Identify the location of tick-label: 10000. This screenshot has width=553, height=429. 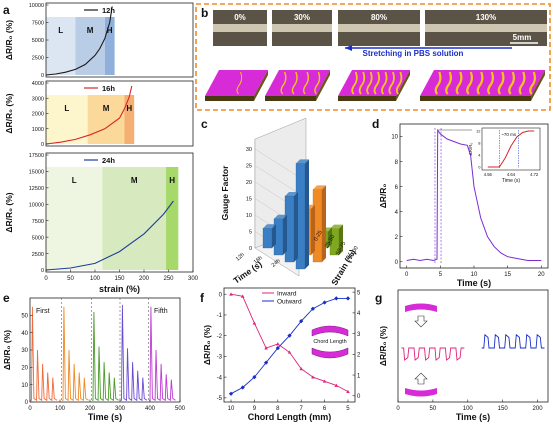
(36, 205).